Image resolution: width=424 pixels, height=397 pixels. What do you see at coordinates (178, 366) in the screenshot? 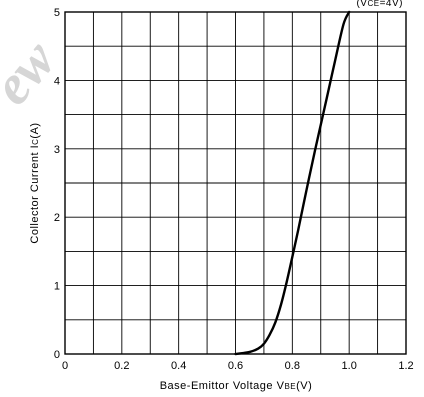
I see `x-tick-label: 0.4` at bounding box center [178, 366].